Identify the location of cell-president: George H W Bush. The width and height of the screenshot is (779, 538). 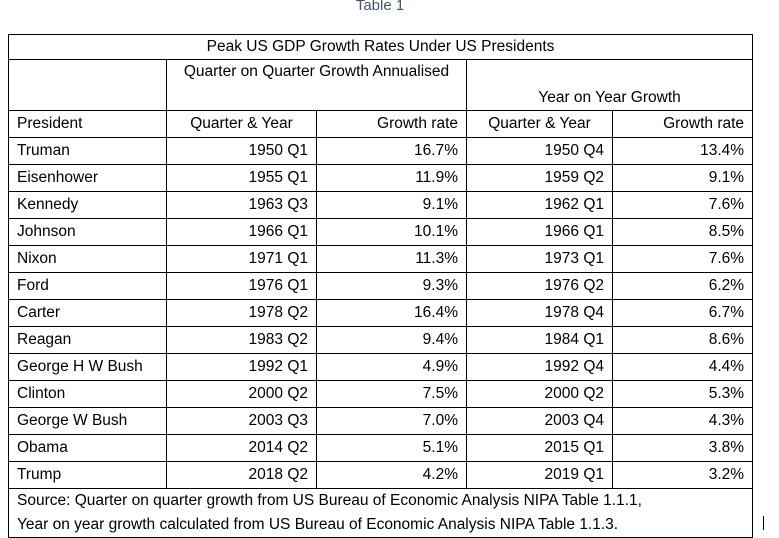
(87, 367).